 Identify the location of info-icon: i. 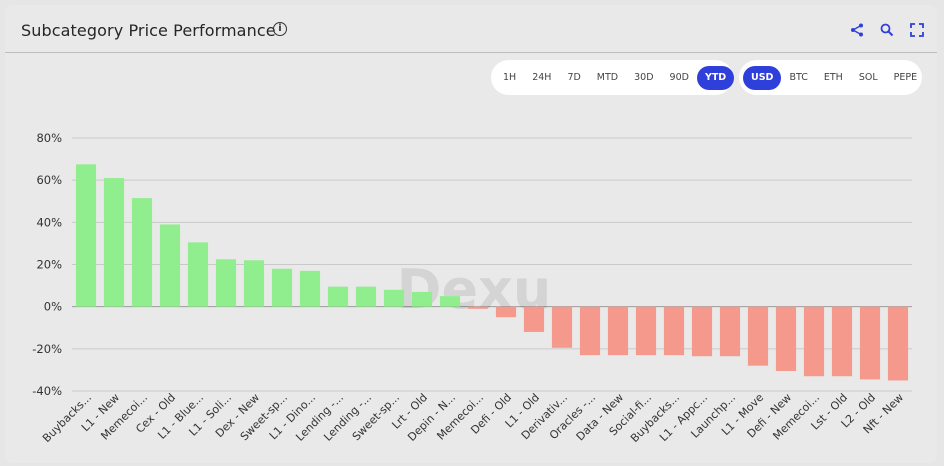
(280, 29).